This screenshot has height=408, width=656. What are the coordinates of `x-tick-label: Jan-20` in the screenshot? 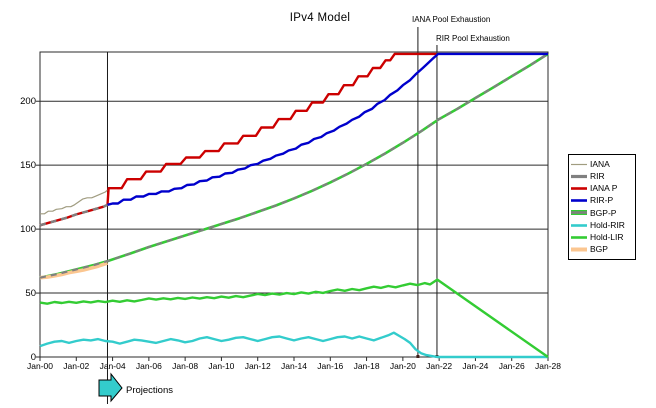 It's located at (402, 366).